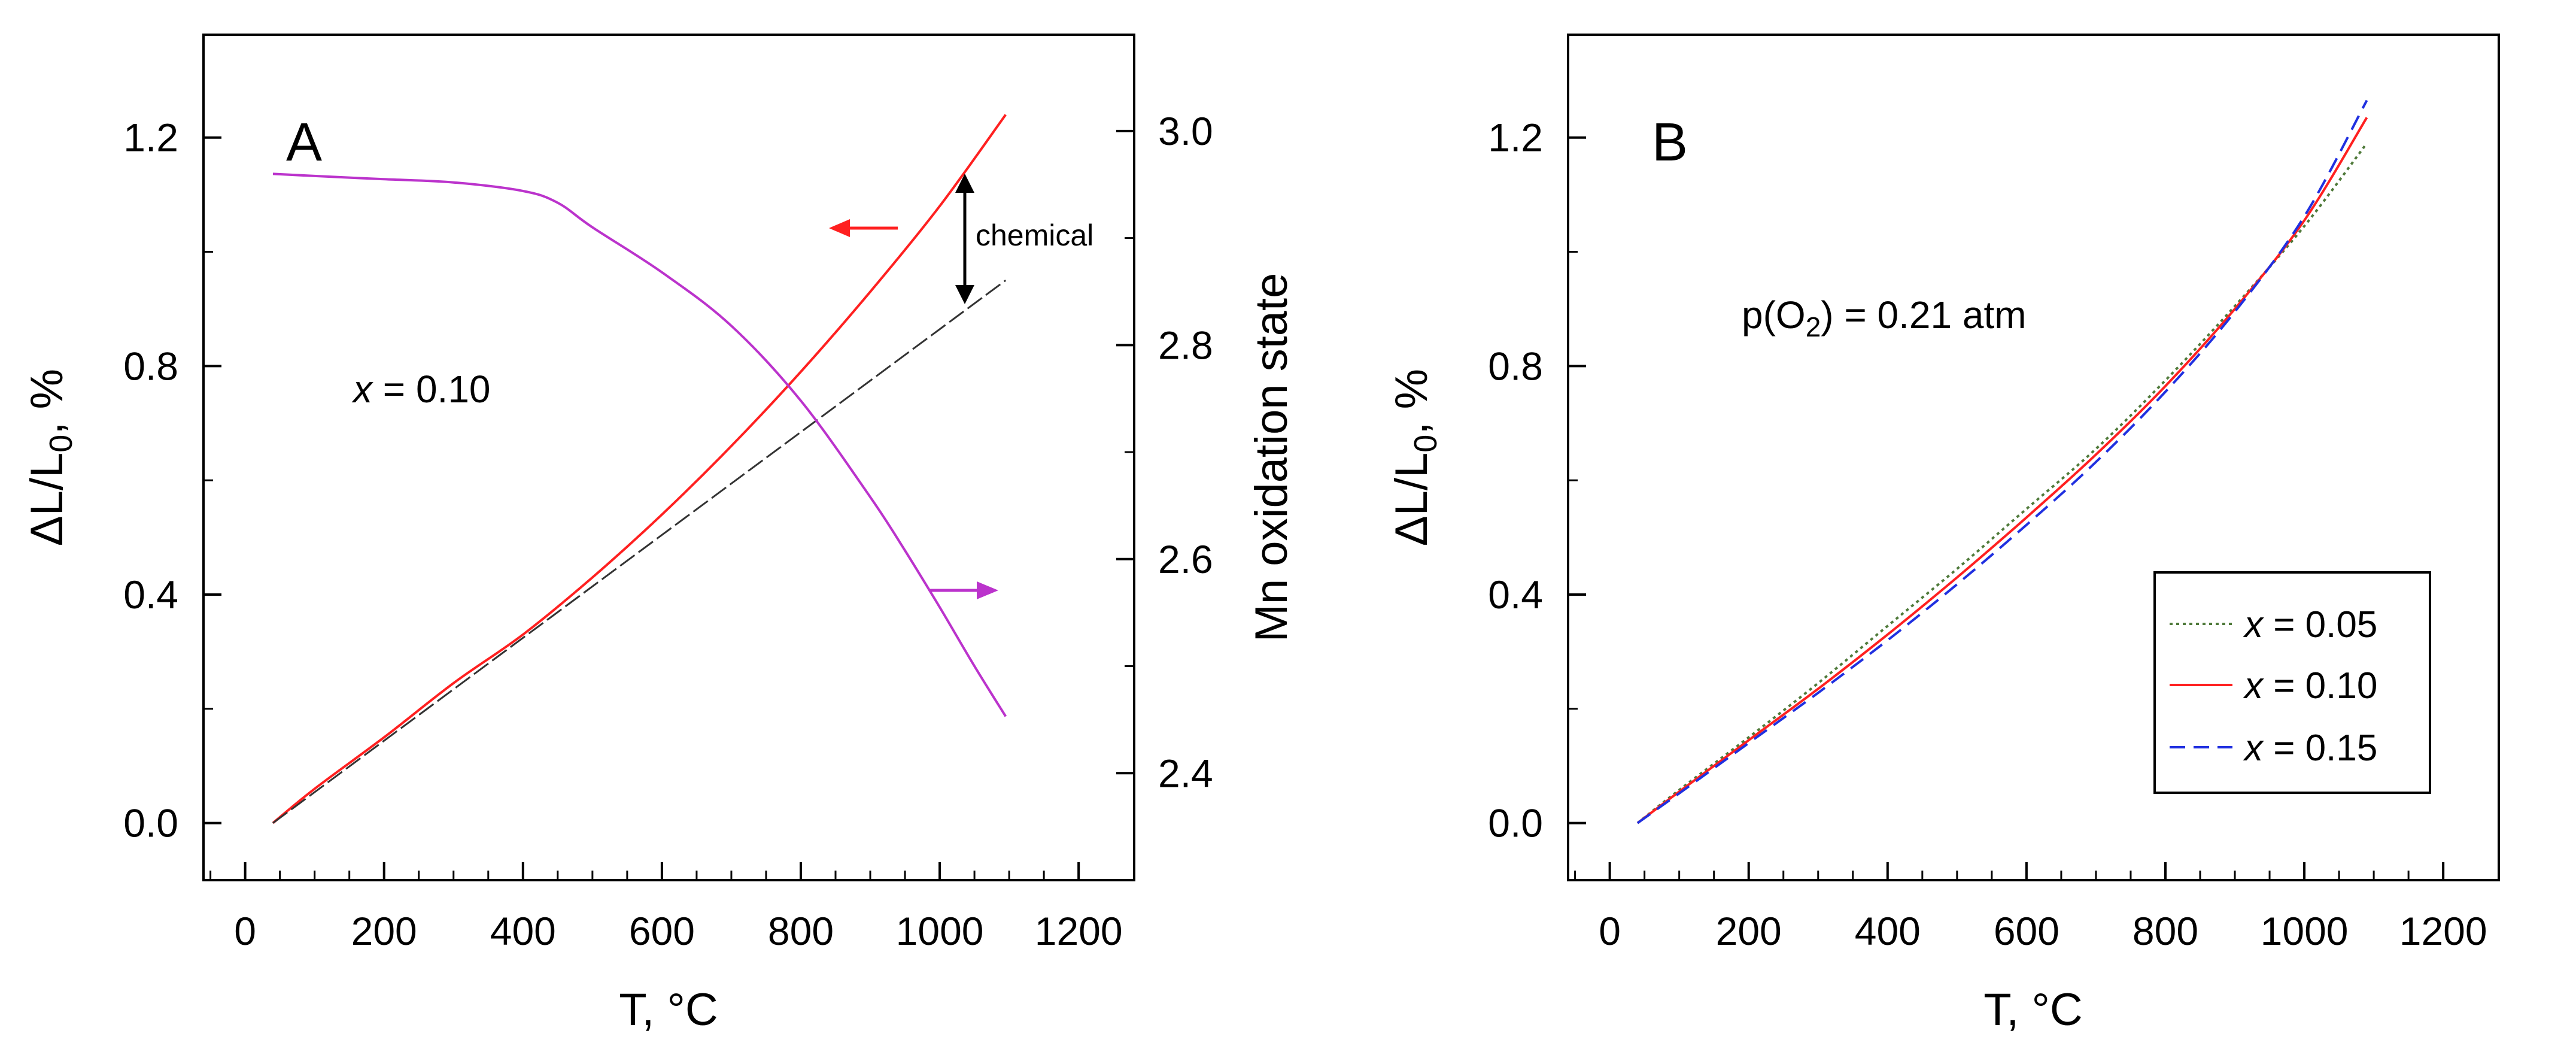  What do you see at coordinates (431, 389) in the screenshot?
I see `panel-a-composition-value: = 0.10` at bounding box center [431, 389].